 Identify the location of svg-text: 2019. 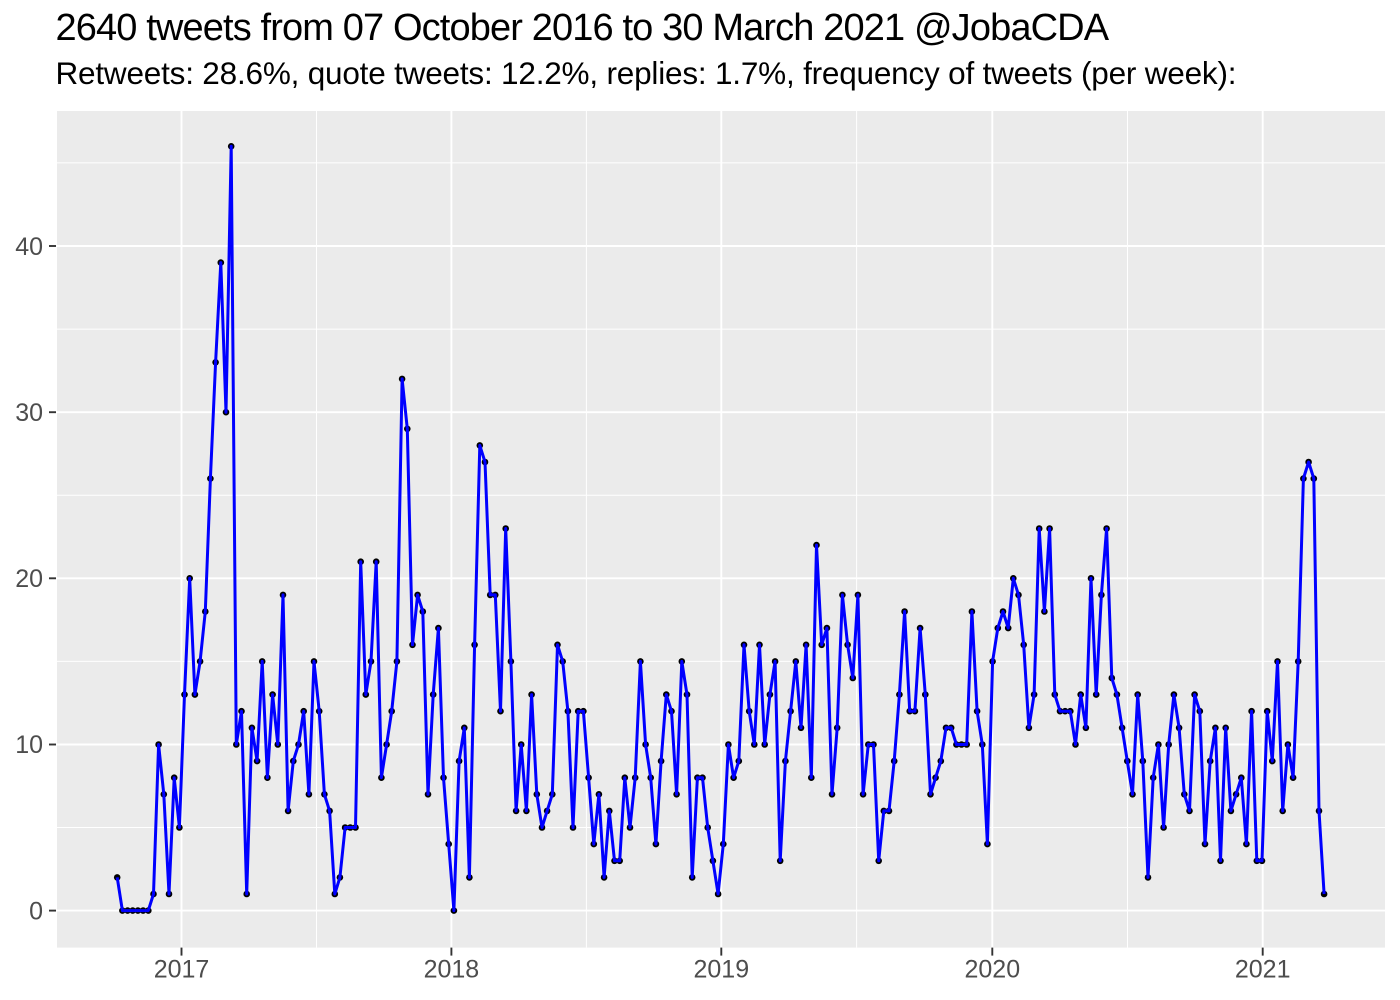
(721, 970).